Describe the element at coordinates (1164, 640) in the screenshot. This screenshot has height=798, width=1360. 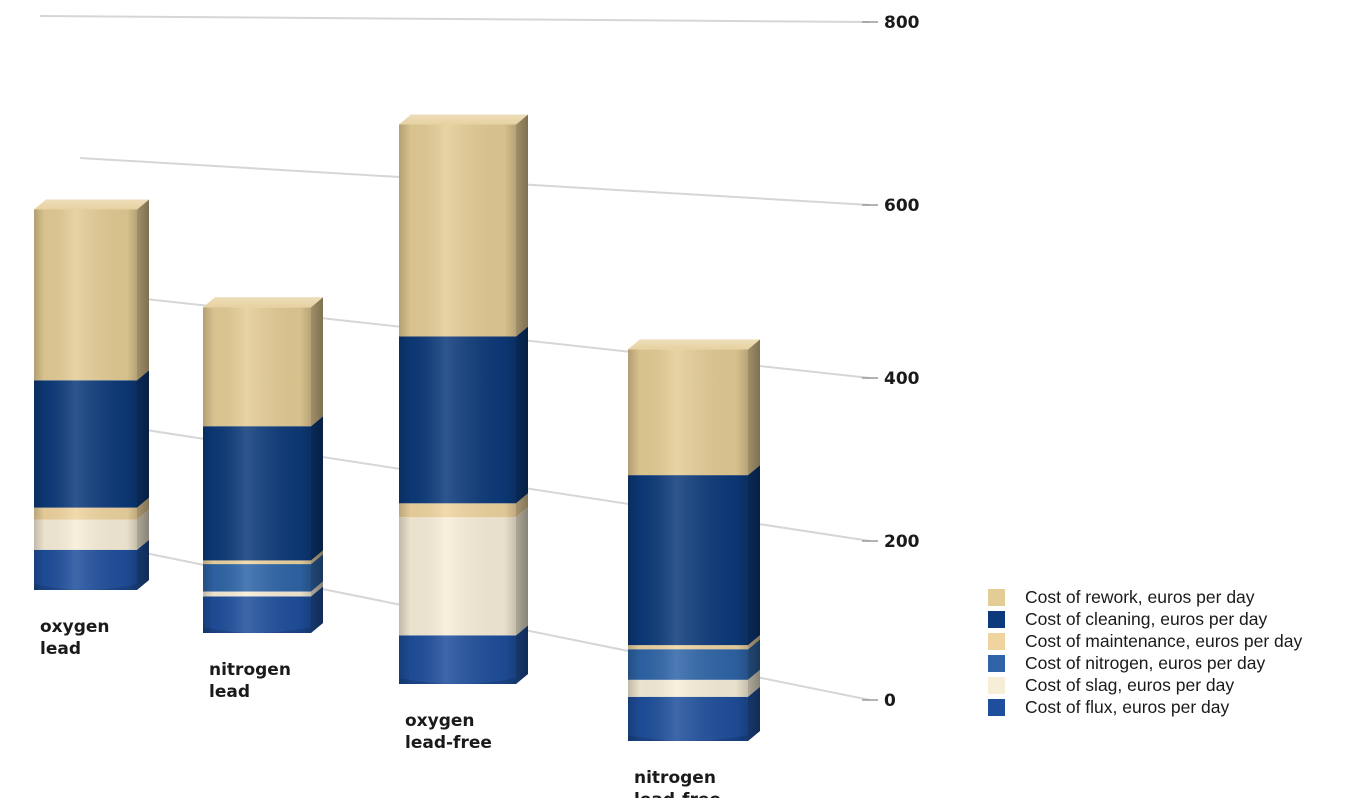
I see `legend-label: Cost of maintenance, euros per day` at that location.